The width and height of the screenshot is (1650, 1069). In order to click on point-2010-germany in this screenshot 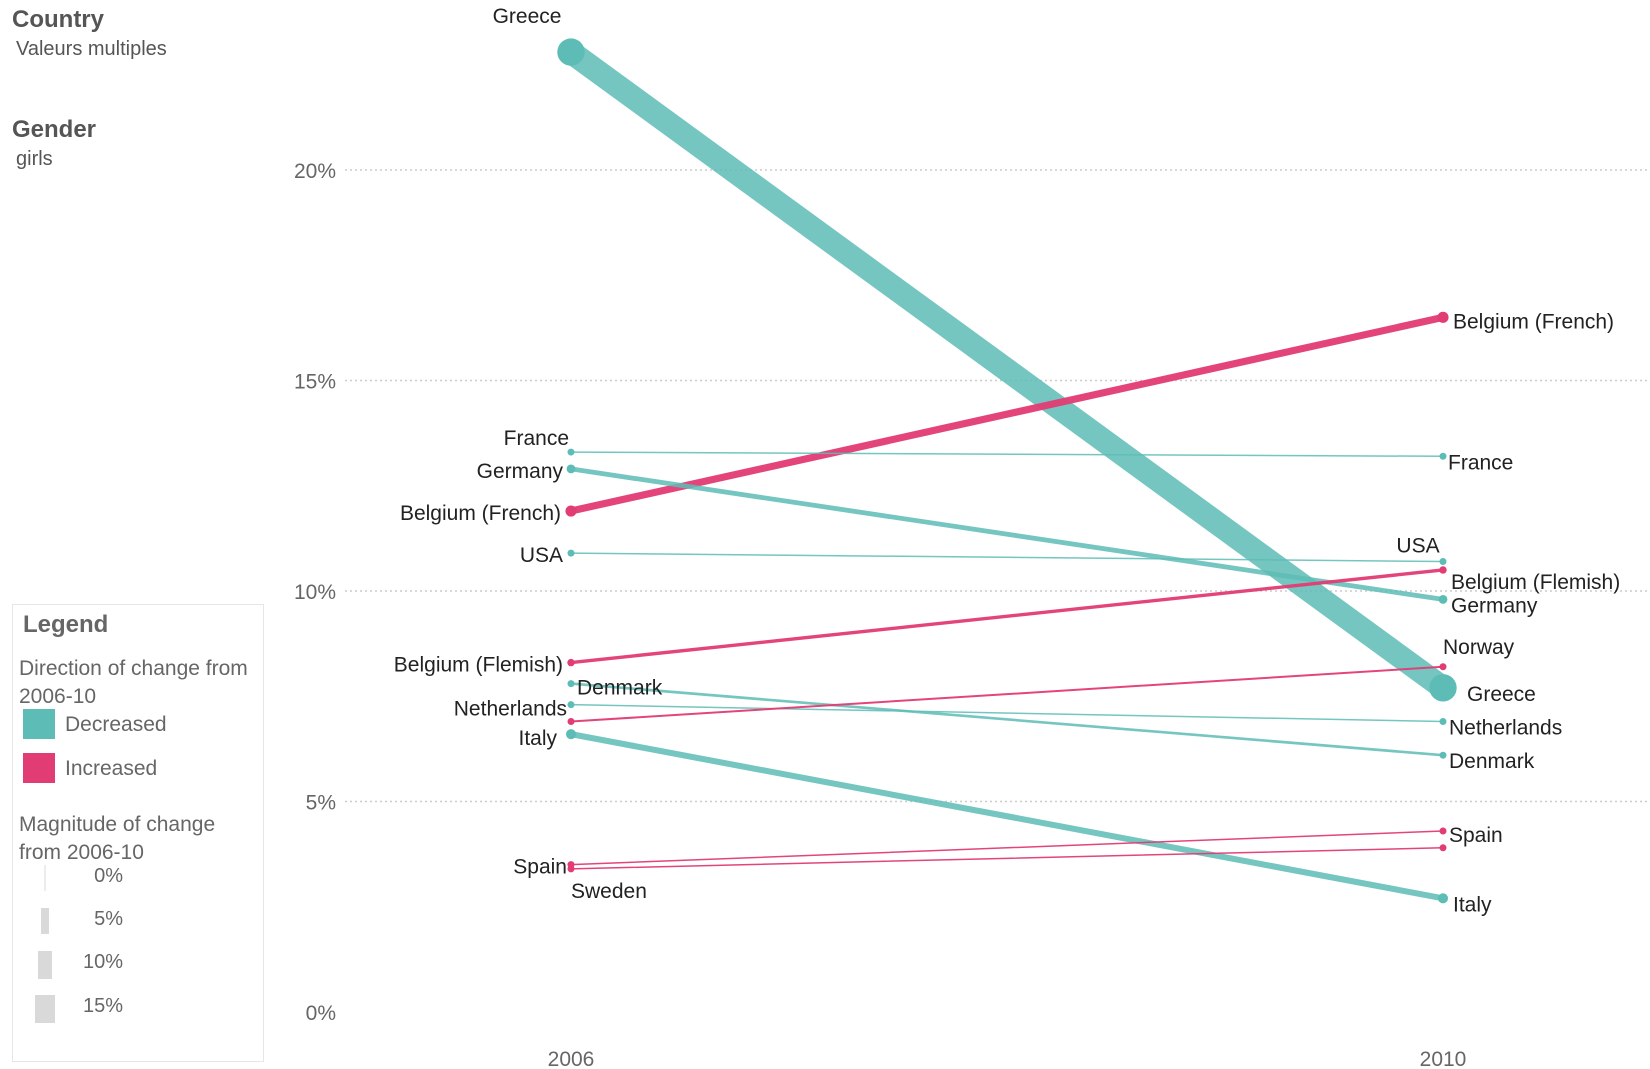, I will do `click(1443, 599)`.